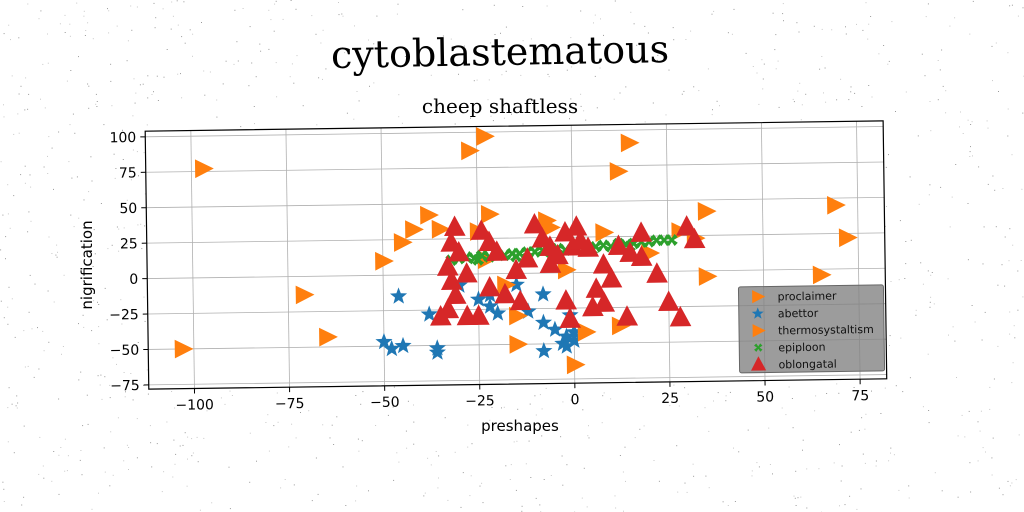 Image resolution: width=1024 pixels, height=512 pixels. I want to click on y-tick-label: 75, so click(128, 173).